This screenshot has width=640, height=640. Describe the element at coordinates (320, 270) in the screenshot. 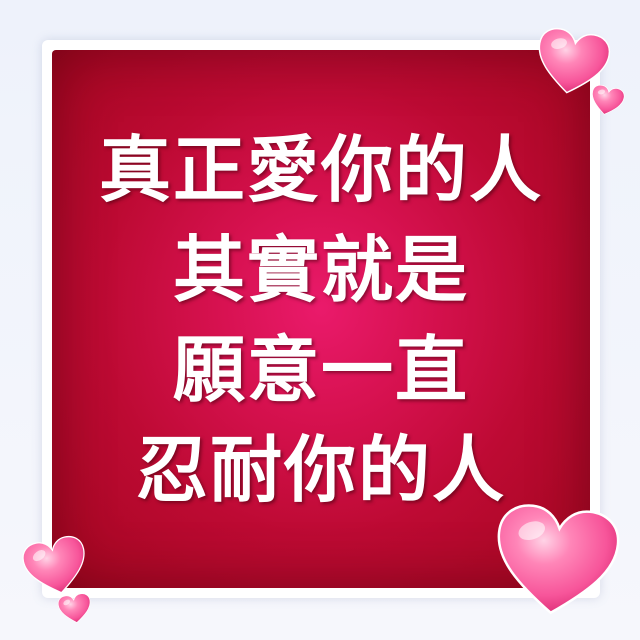

I see `quote-line-2: 其實就是` at that location.